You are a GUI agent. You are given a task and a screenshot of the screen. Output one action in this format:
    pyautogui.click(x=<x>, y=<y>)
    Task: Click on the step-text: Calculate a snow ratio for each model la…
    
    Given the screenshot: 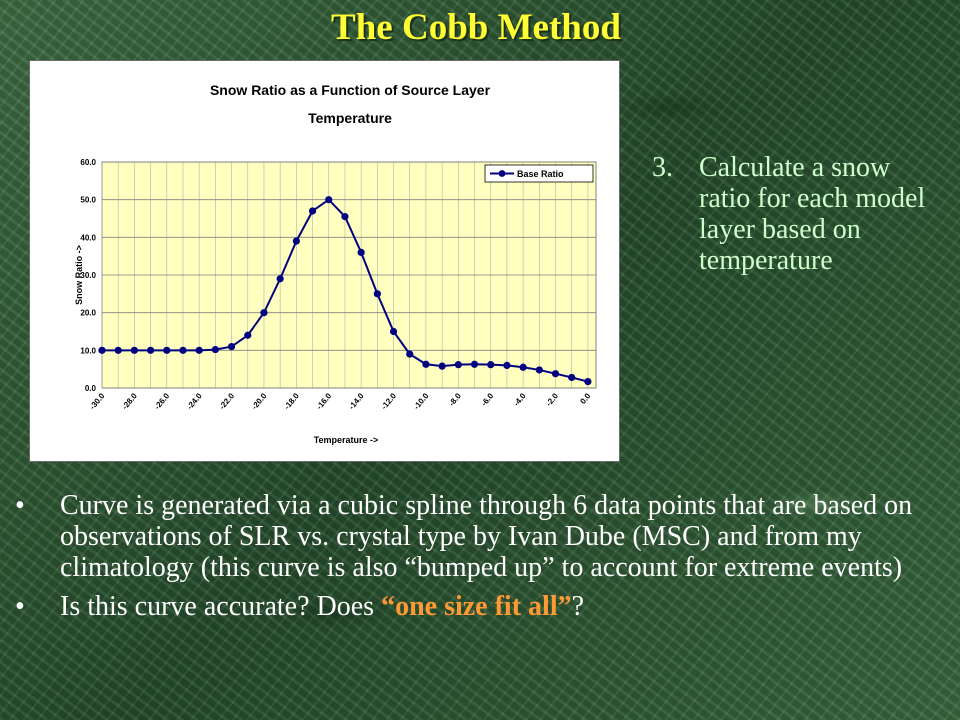 What is the action you would take?
    pyautogui.click(x=812, y=214)
    